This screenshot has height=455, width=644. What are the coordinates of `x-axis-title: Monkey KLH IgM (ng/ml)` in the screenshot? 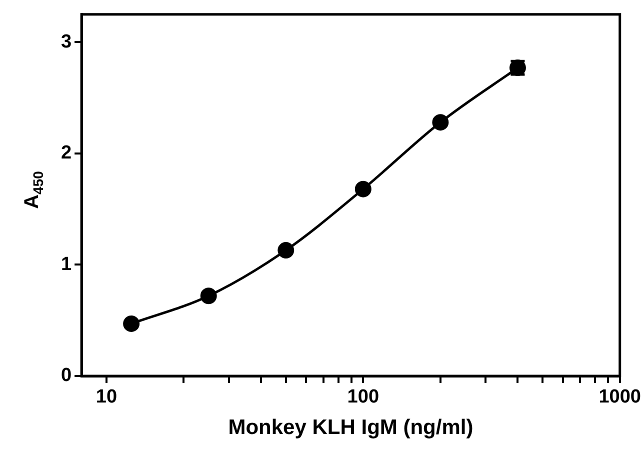 It's located at (351, 428).